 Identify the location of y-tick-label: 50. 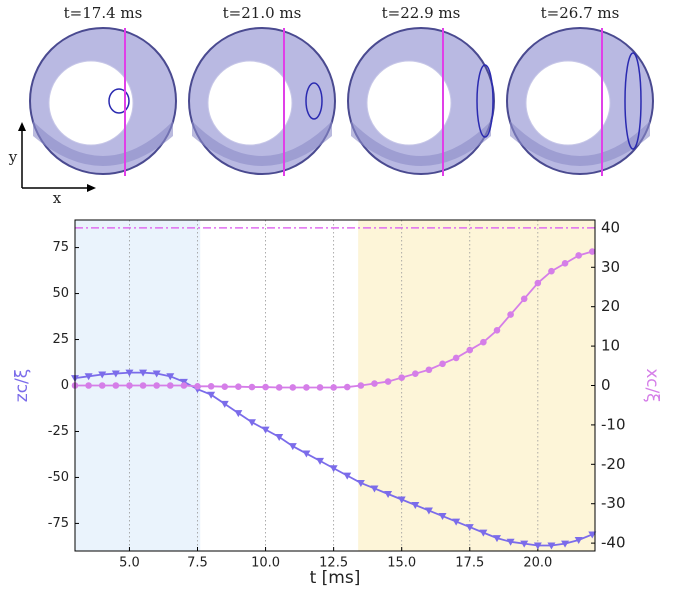
(60, 293).